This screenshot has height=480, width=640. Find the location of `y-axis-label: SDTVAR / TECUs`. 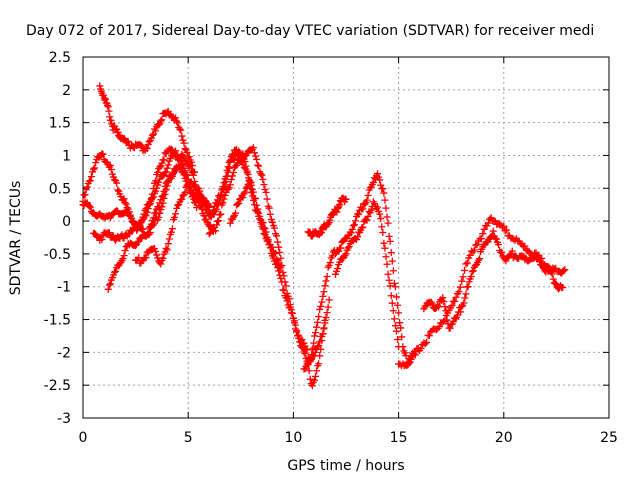

y-axis-label: SDTVAR / TECUs is located at coordinates (16, 238).